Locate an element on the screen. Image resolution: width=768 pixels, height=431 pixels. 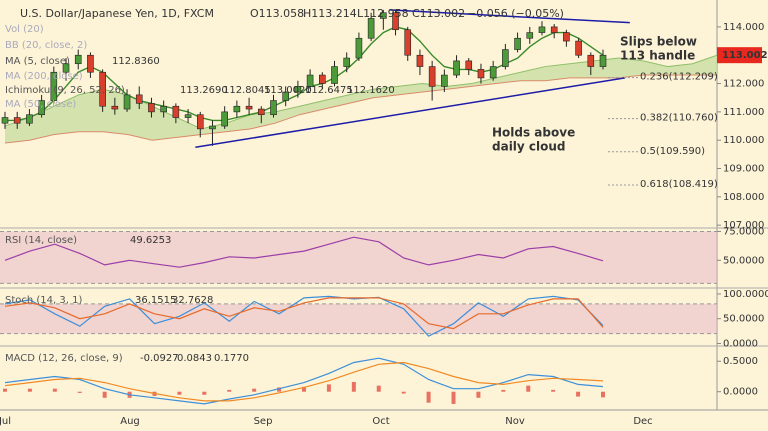
fib-label: 0.5(109.590) is located at coordinates (672, 151).